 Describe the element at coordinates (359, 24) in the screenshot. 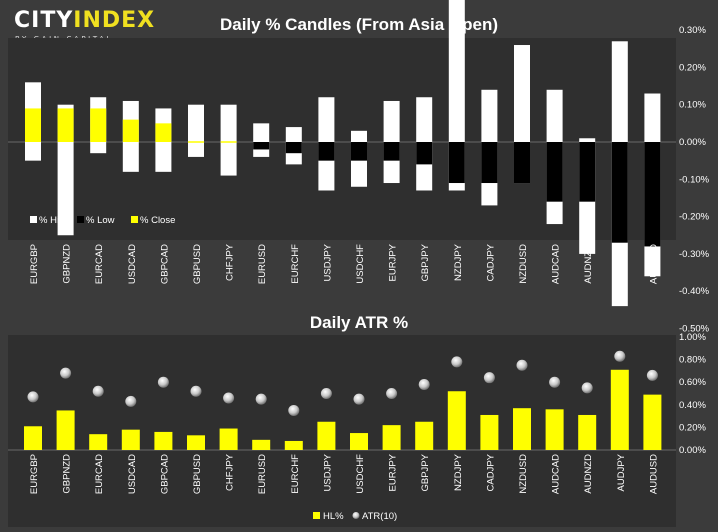

I see `candles-chart-title: Daily % Candles (From Asia Open)` at that location.